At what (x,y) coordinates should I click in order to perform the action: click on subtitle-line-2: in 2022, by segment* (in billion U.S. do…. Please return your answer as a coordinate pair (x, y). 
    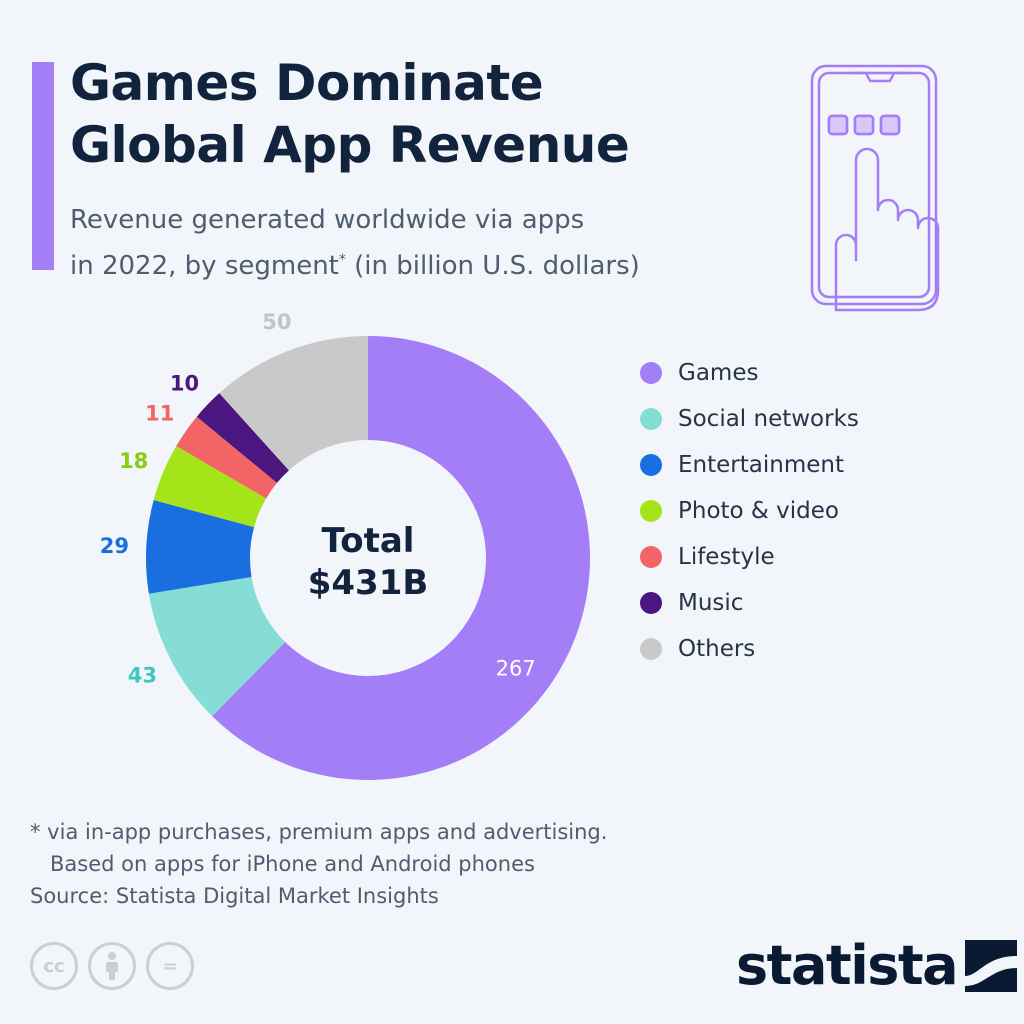
    Looking at the image, I should click on (355, 263).